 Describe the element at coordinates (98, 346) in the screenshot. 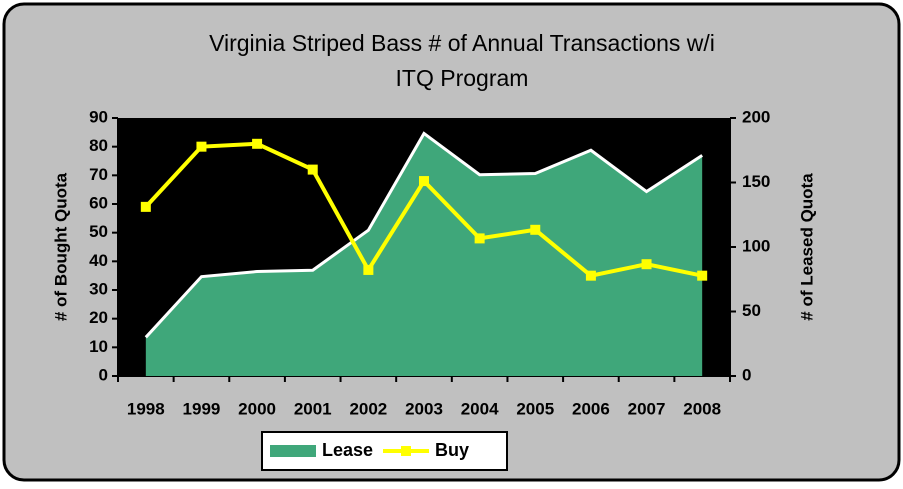

I see `y-tick-label: 10` at that location.